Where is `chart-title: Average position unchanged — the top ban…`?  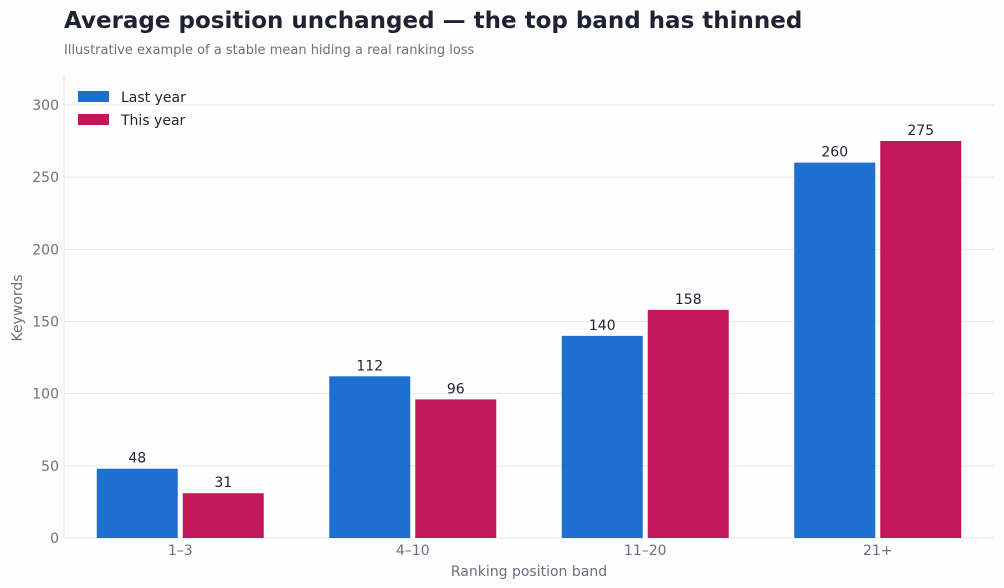
chart-title: Average position unchanged — the top ban… is located at coordinates (433, 21).